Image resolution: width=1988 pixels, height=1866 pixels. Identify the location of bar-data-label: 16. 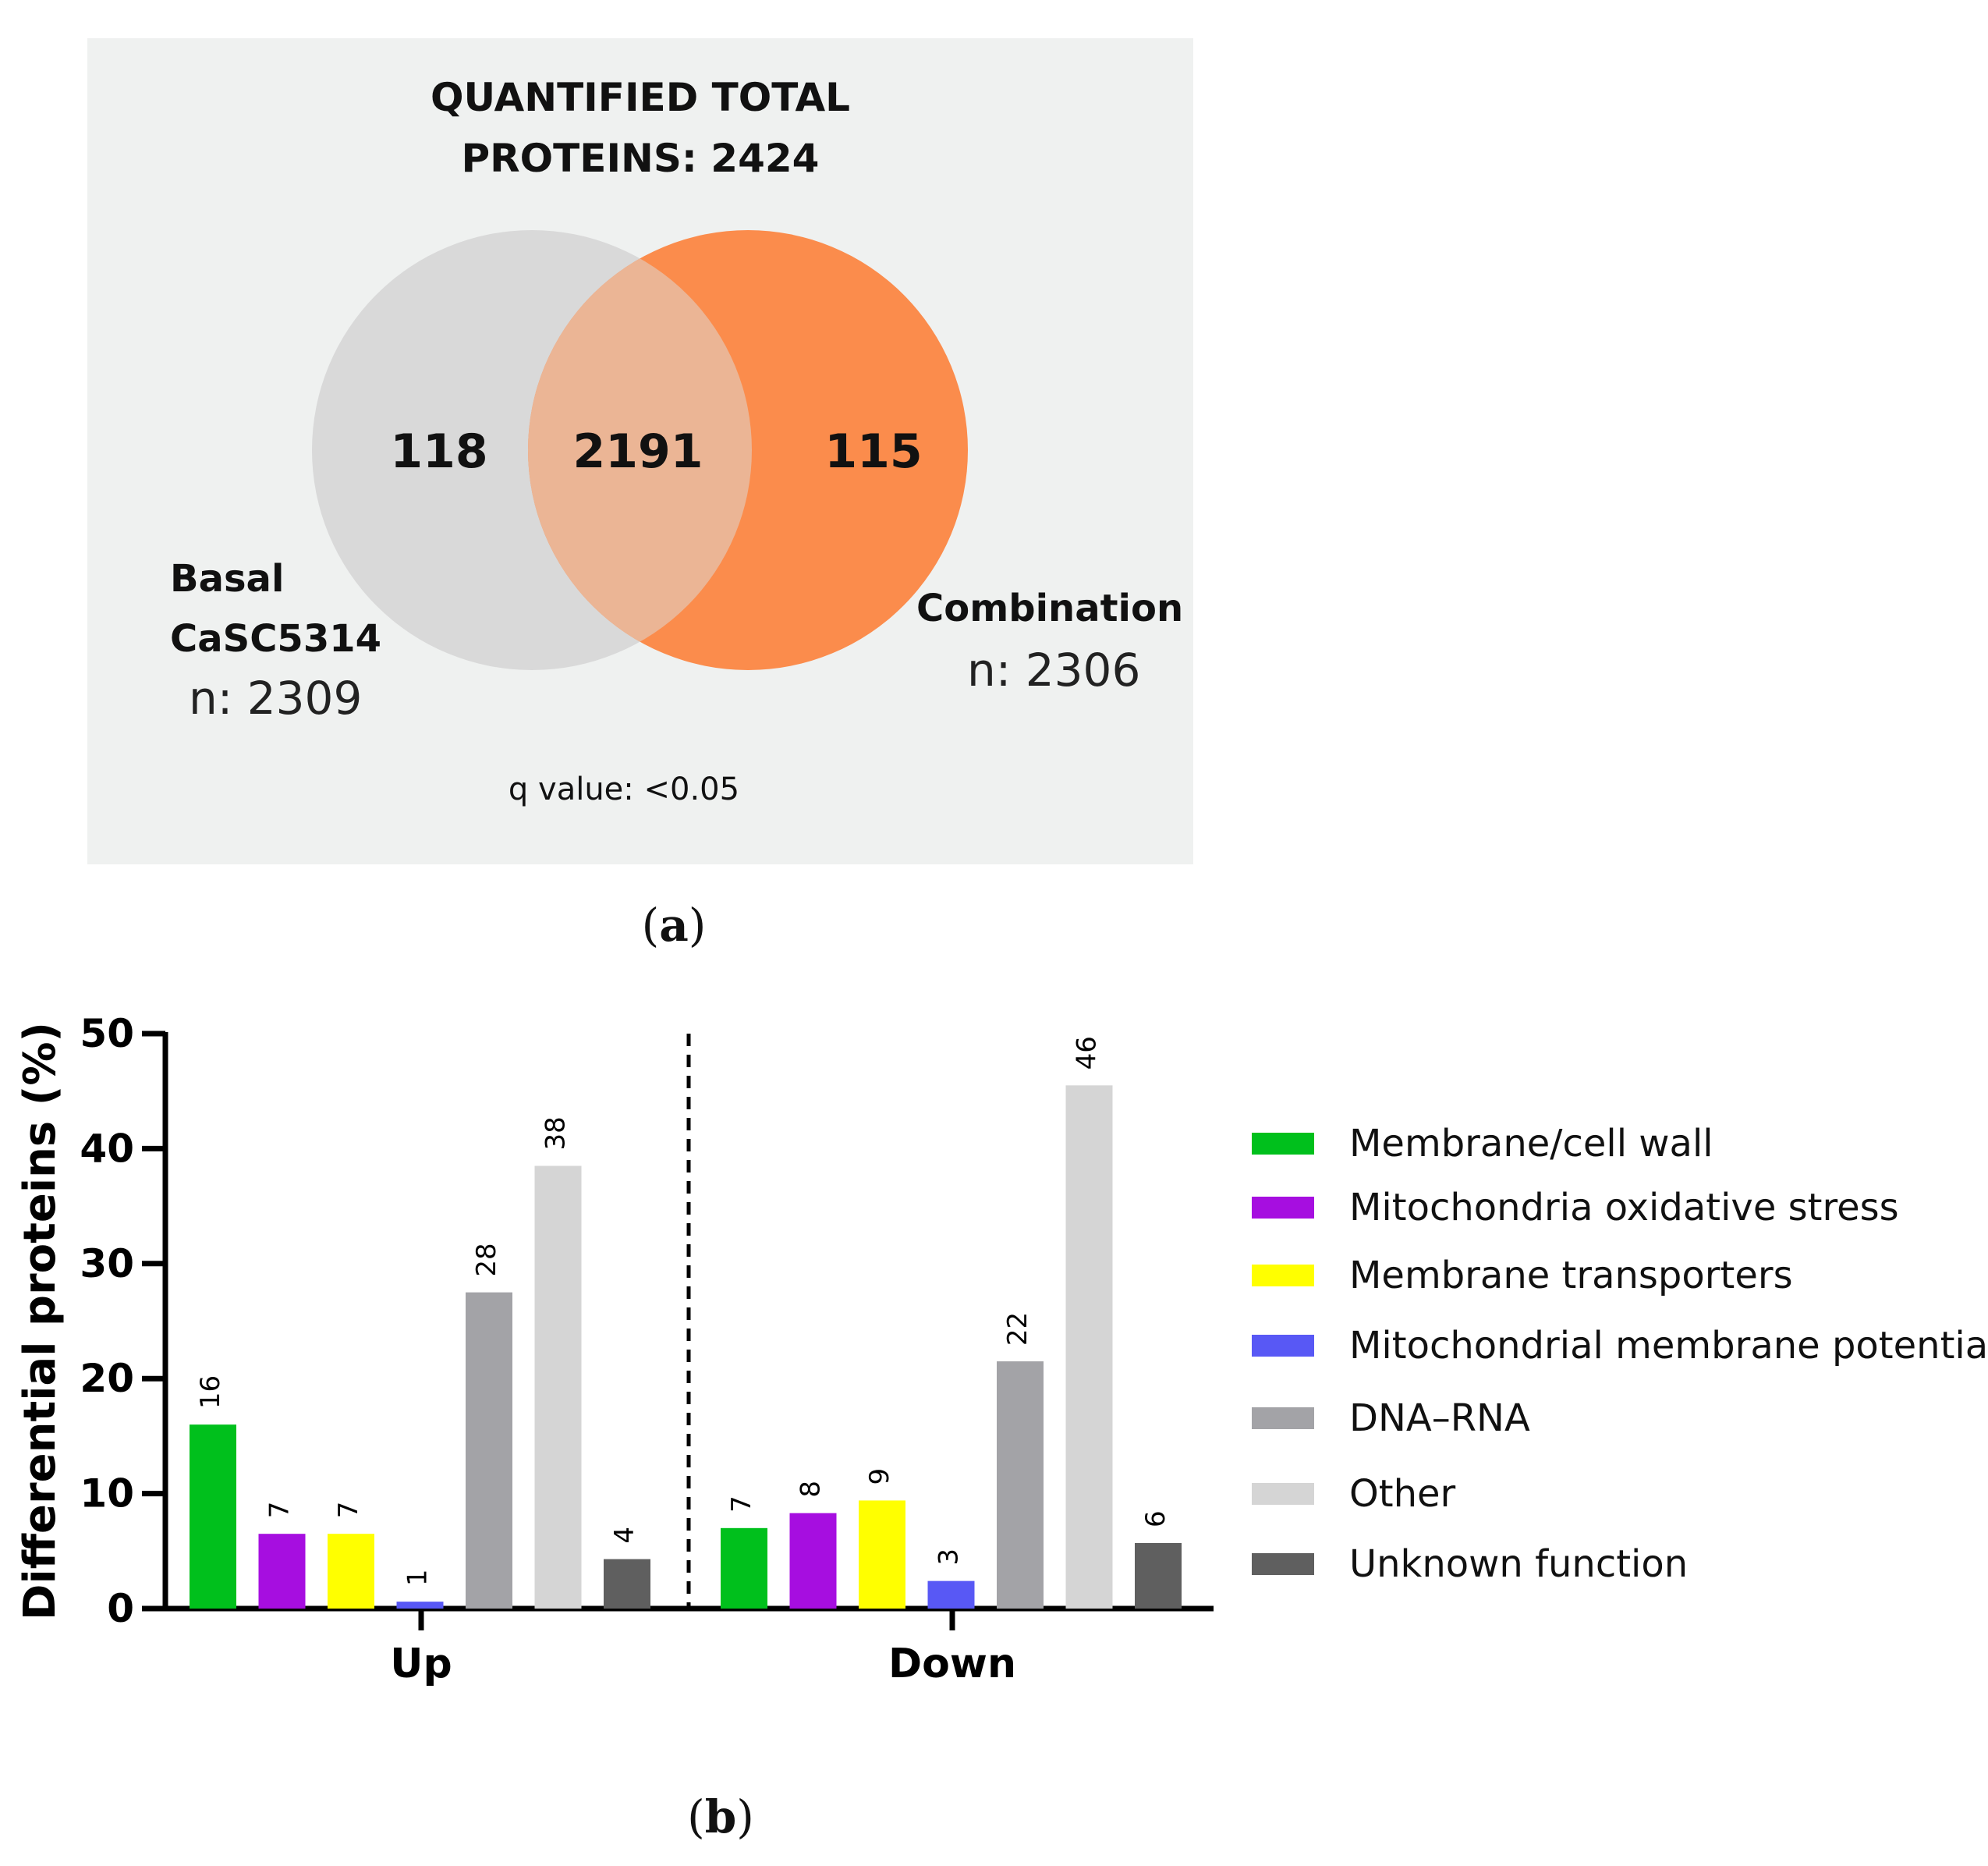
(210, 1392).